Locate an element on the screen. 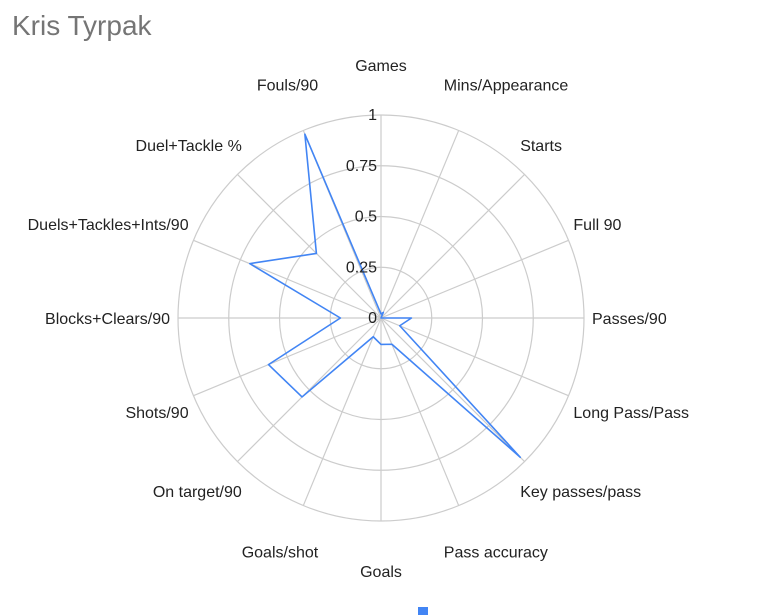 Image resolution: width=780 pixels, height=615 pixels. axis-label: Mins/Appearance is located at coordinates (506, 85).